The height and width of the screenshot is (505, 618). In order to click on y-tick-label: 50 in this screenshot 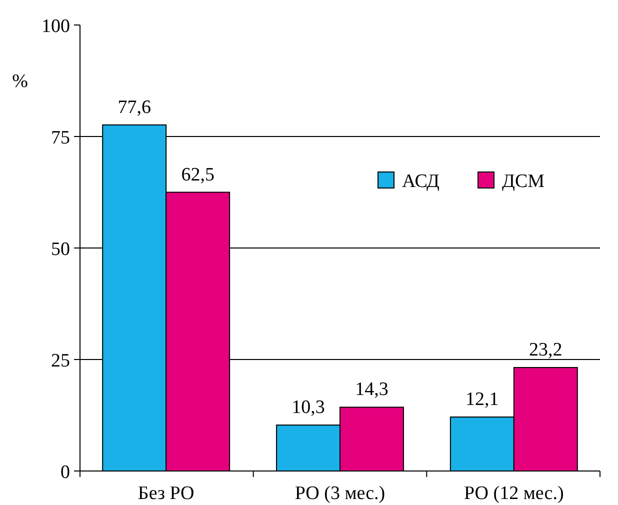, I will do `click(60, 249)`.